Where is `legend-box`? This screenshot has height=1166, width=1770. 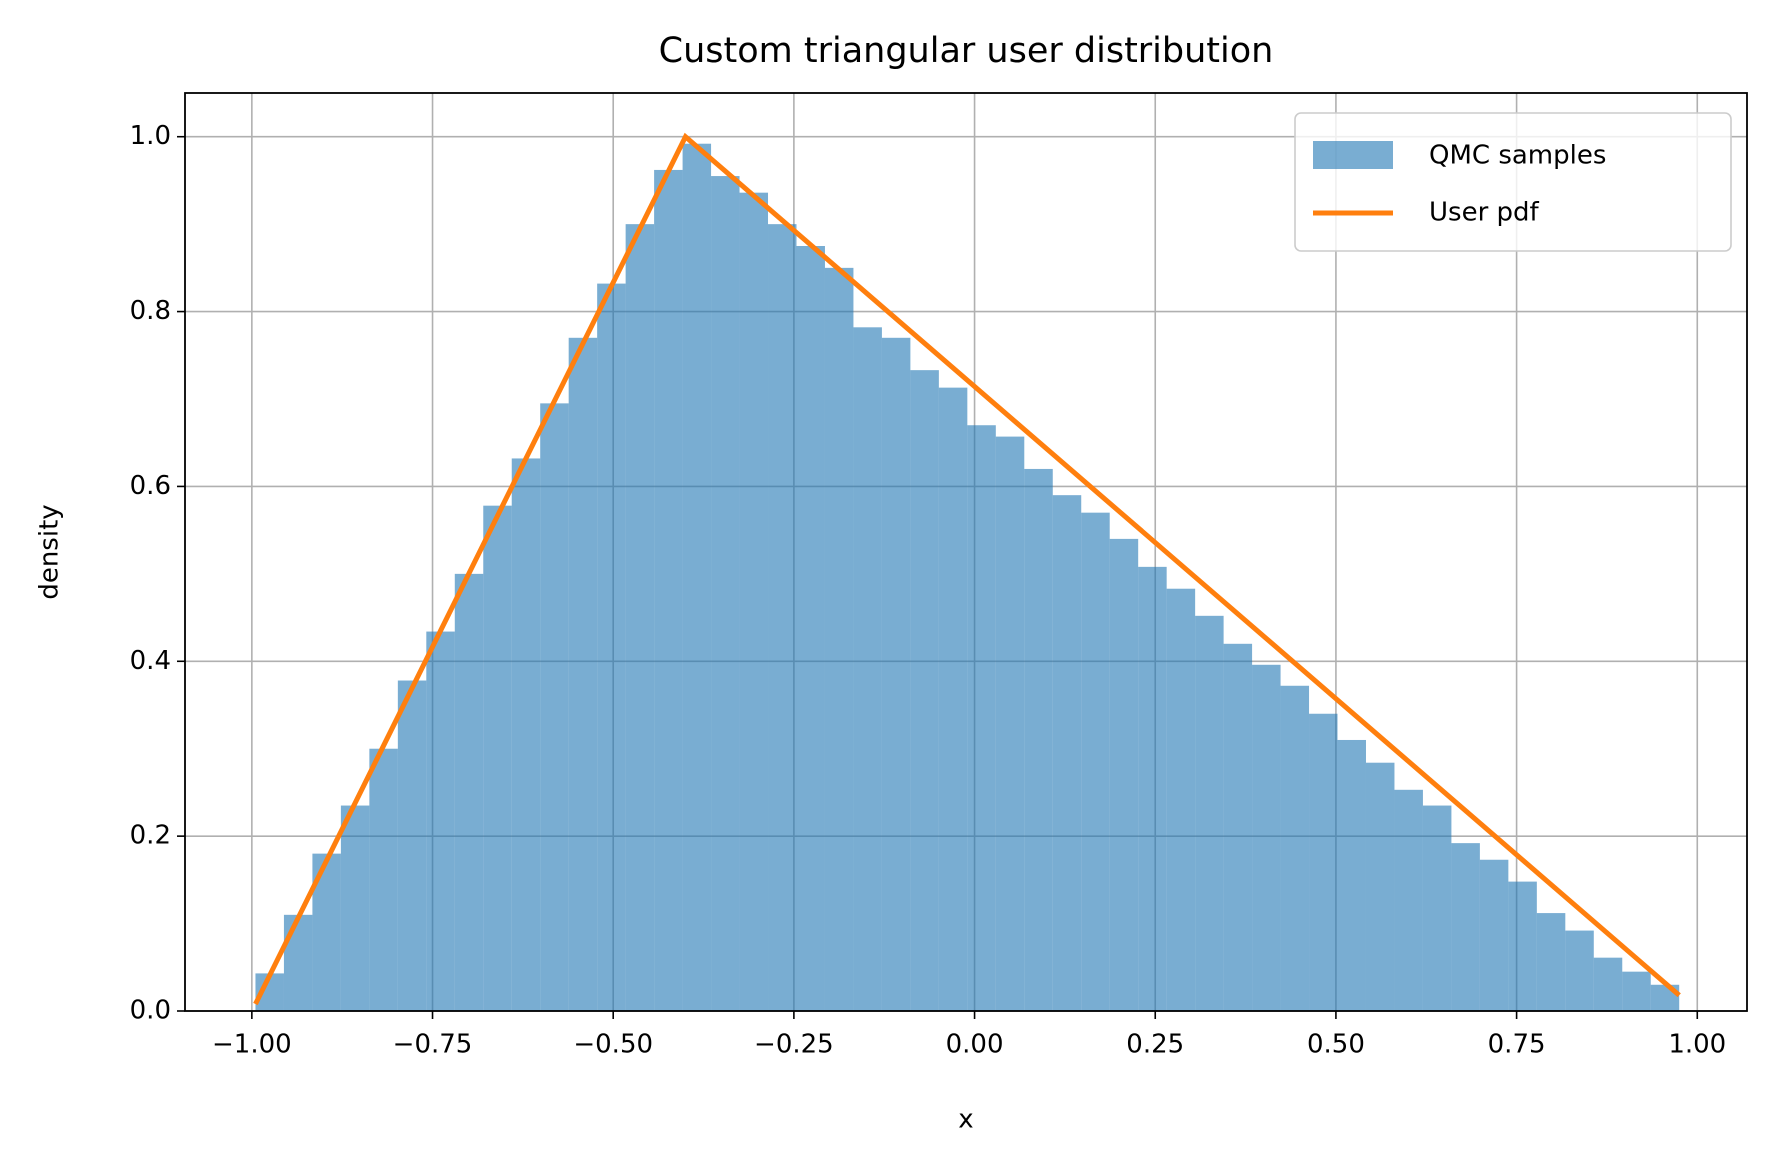 legend-box is located at coordinates (1513, 182).